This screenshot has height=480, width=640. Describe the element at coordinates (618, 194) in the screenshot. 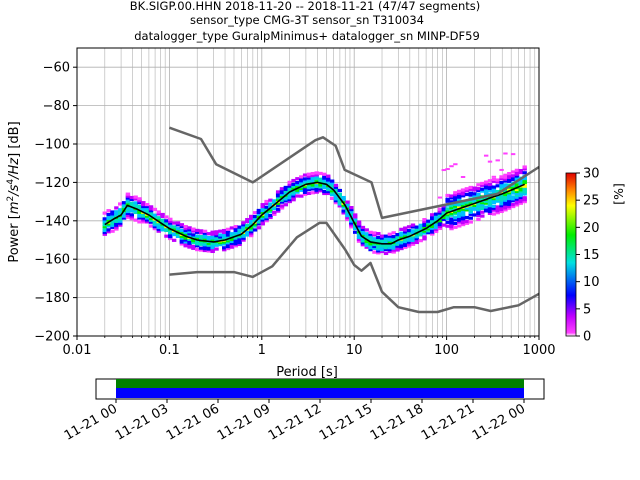

I see `colorbar-label: [%]` at that location.